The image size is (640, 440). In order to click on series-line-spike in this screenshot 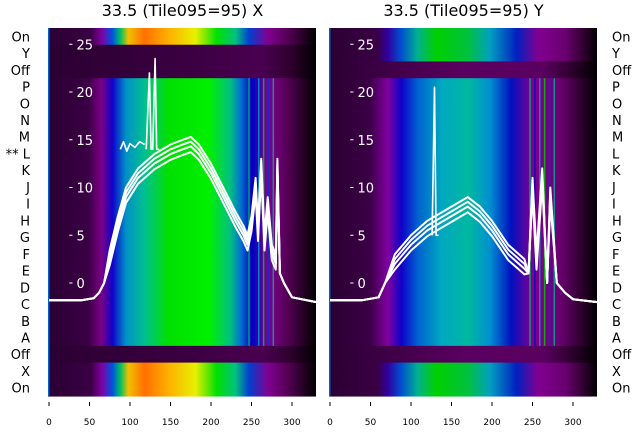, I will do `click(152, 104)`.